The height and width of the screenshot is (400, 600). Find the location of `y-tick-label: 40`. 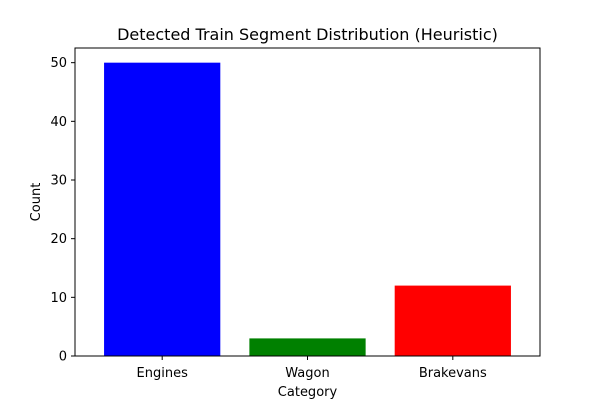

y-tick-label: 40 is located at coordinates (58, 122).